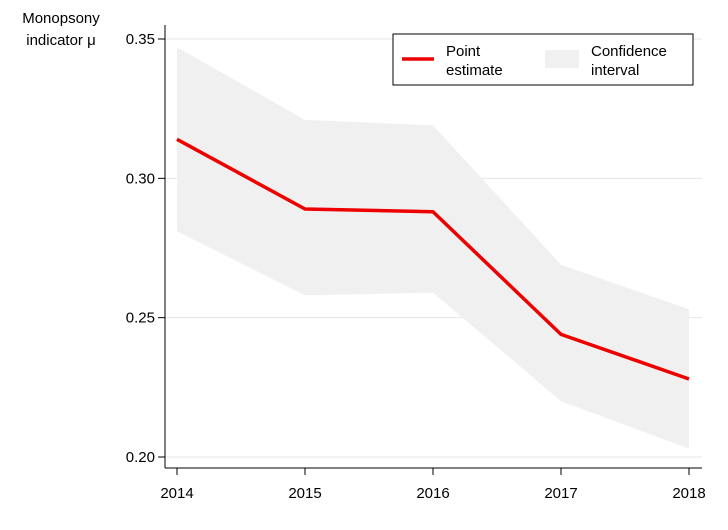 Image resolution: width=728 pixels, height=530 pixels. I want to click on y-tick-label-0.30: 0.30, so click(140, 178).